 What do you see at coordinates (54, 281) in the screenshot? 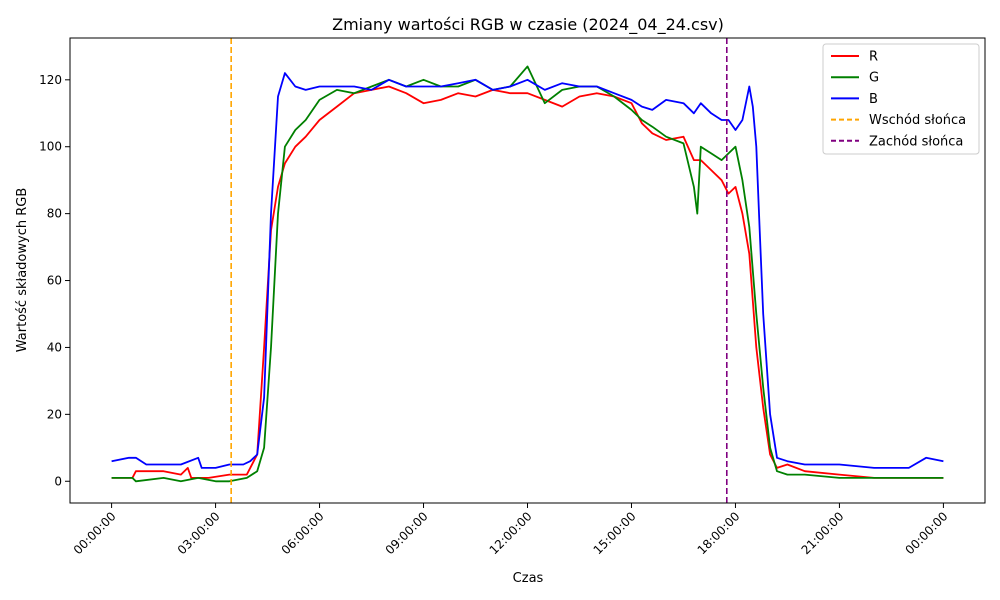
I see `y-tick-label: 60` at bounding box center [54, 281].